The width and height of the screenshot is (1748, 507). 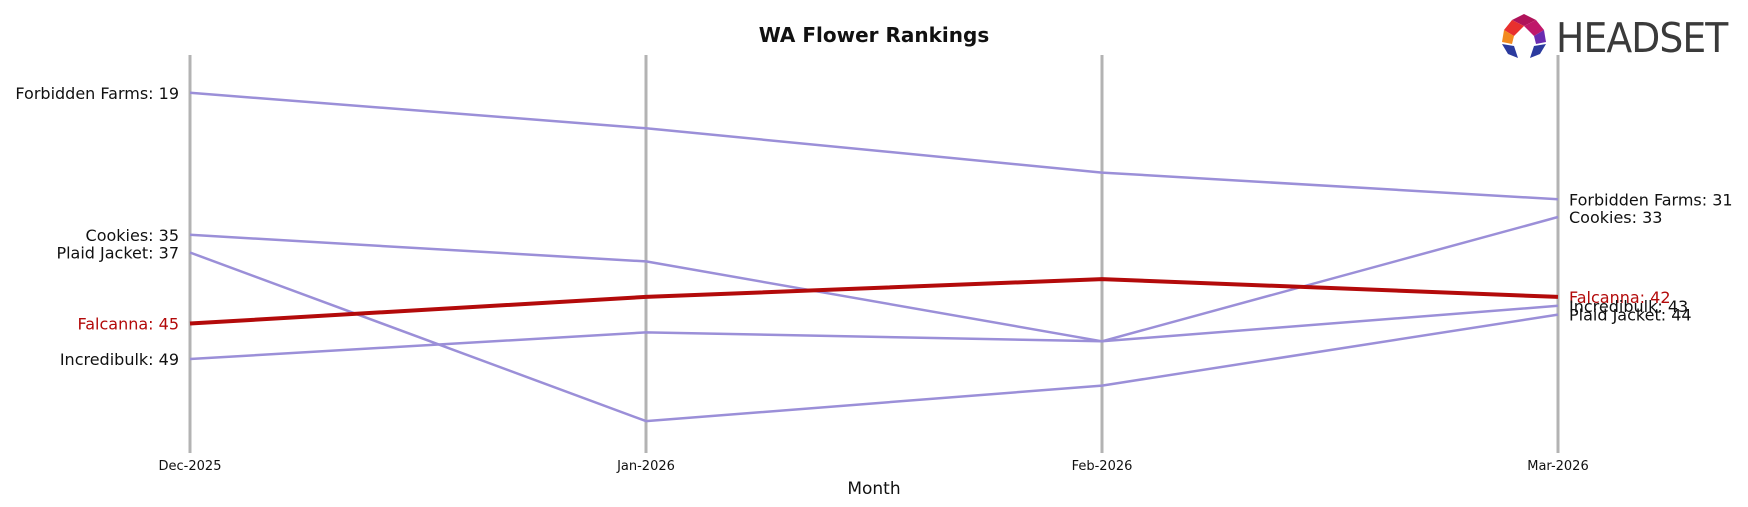 What do you see at coordinates (1651, 199) in the screenshot?
I see `end-label-forbidden-farms: Forbidden Farms: 31` at bounding box center [1651, 199].